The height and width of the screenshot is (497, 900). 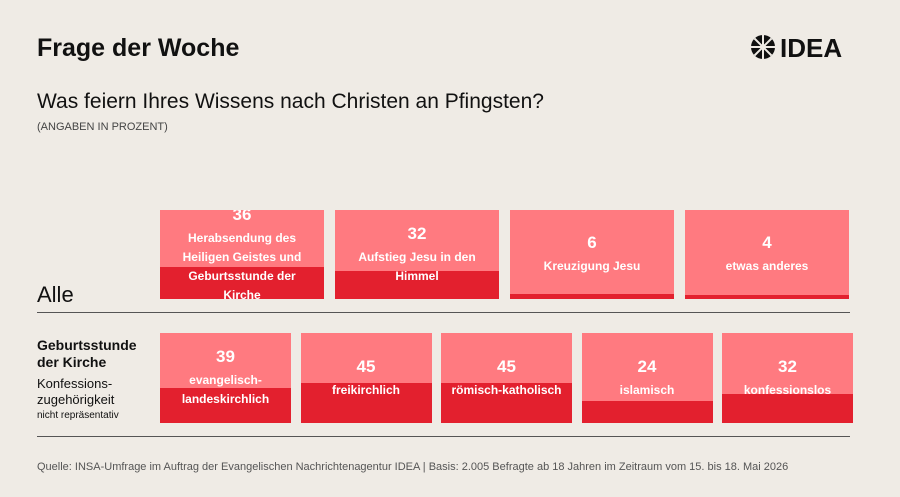 I want to click on bar-box: 6 Kreuzigung Jesu, so click(x=592, y=254).